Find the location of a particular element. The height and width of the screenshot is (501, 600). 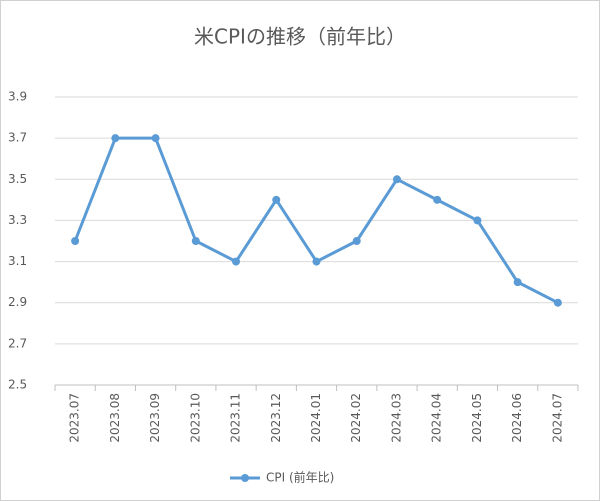

x-tick-label: 2023.12 is located at coordinates (276, 418).